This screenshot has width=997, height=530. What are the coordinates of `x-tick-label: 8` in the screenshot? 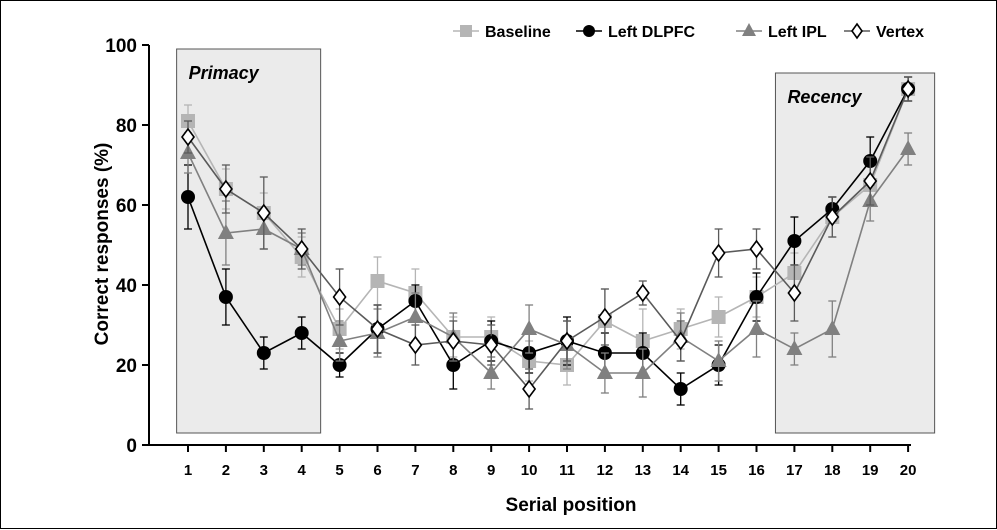 It's located at (453, 470).